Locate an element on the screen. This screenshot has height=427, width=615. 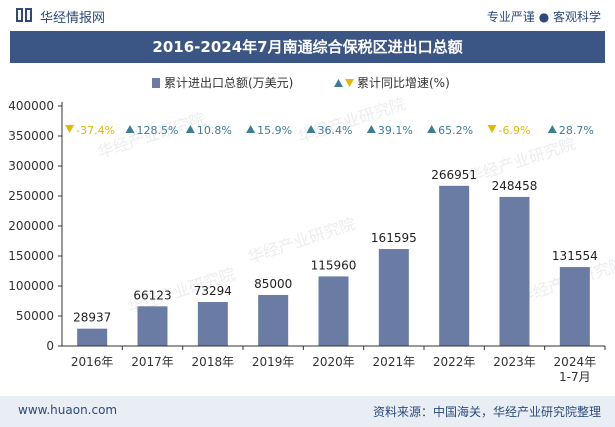
growth-label: 10.8% is located at coordinates (214, 130).